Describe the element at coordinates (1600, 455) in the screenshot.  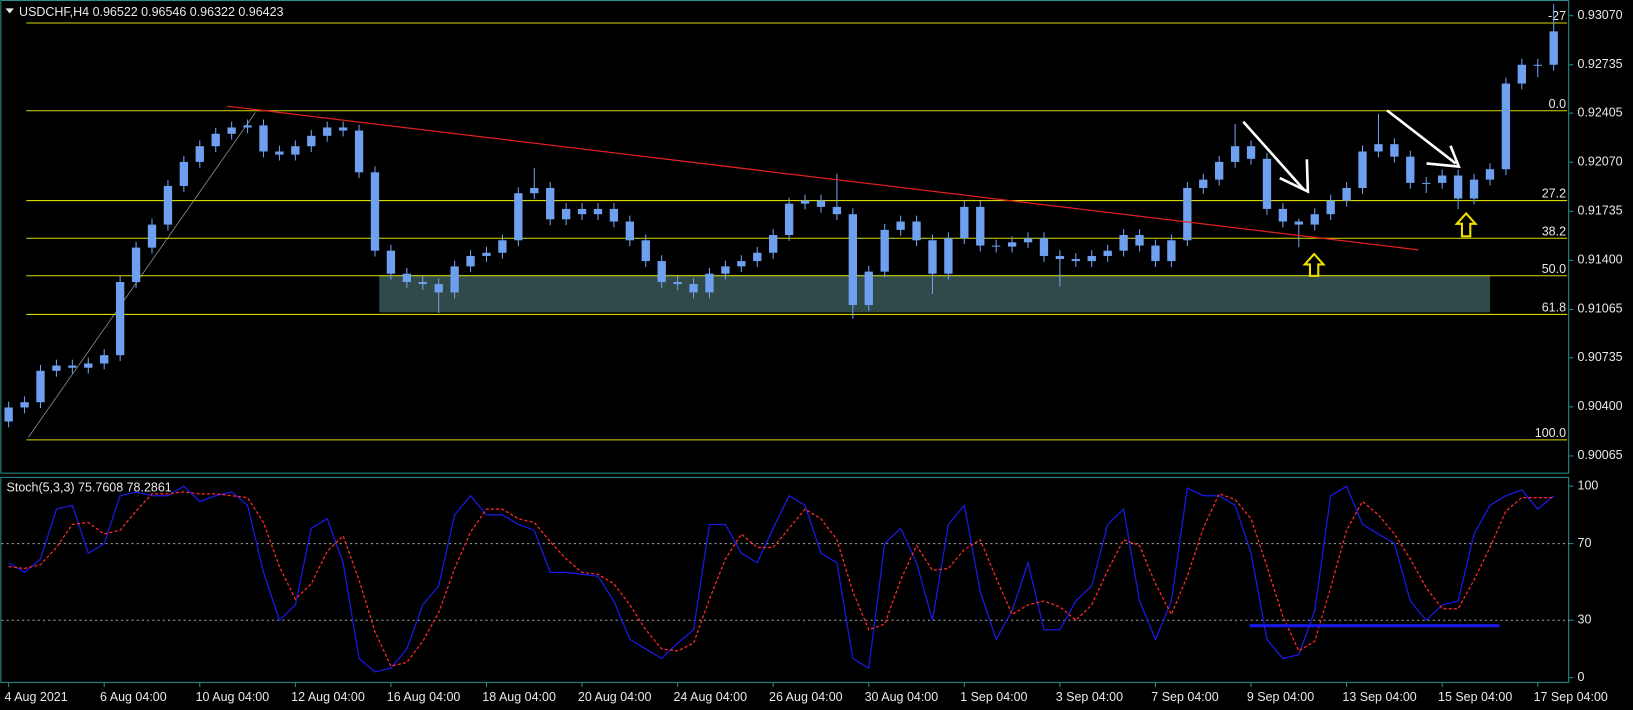
I see `y-tick-label: 0.90065` at that location.